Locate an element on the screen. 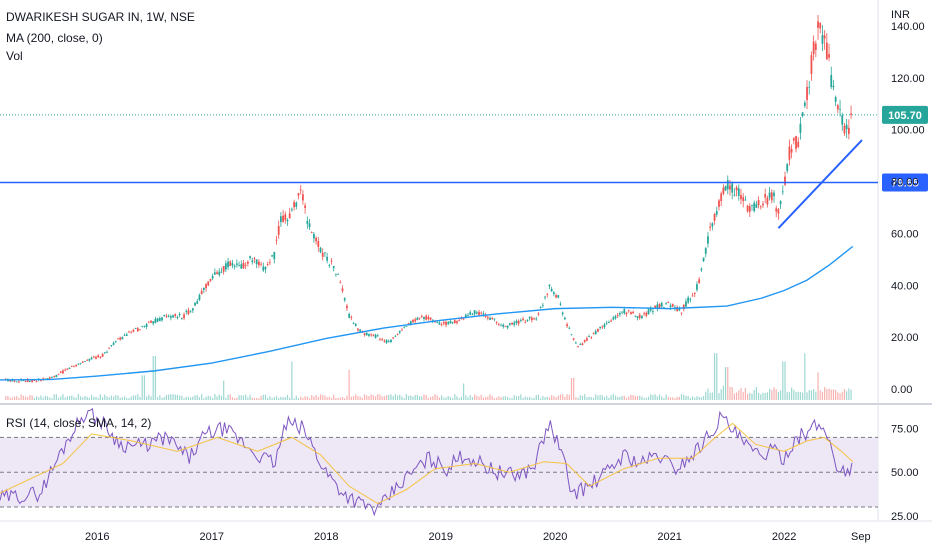 This screenshot has width=932, height=550. trendline is located at coordinates (820, 184).